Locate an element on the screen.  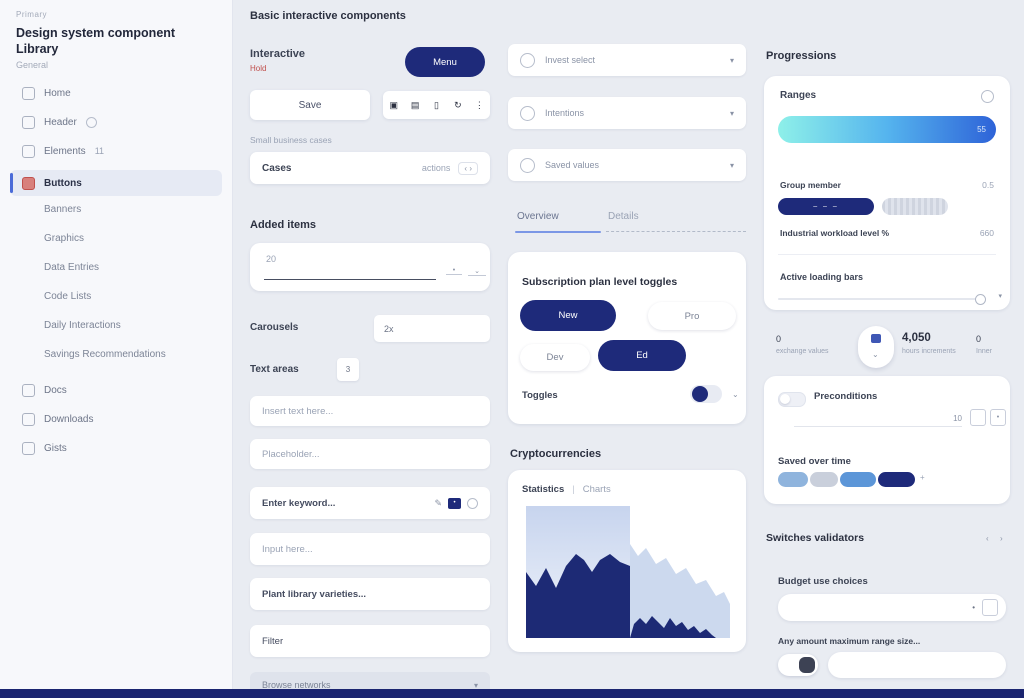
tab-overview: Overview is located at coordinates (538, 216).